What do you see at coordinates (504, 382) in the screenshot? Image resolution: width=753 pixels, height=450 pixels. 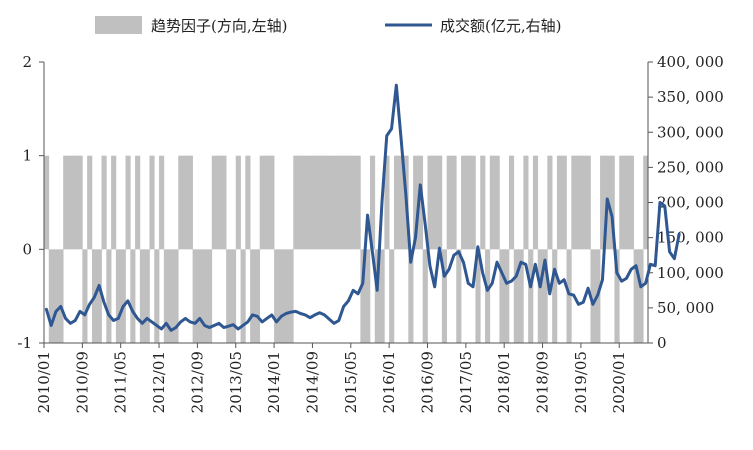 I see `x-tick-label: 2018/01` at bounding box center [504, 382].